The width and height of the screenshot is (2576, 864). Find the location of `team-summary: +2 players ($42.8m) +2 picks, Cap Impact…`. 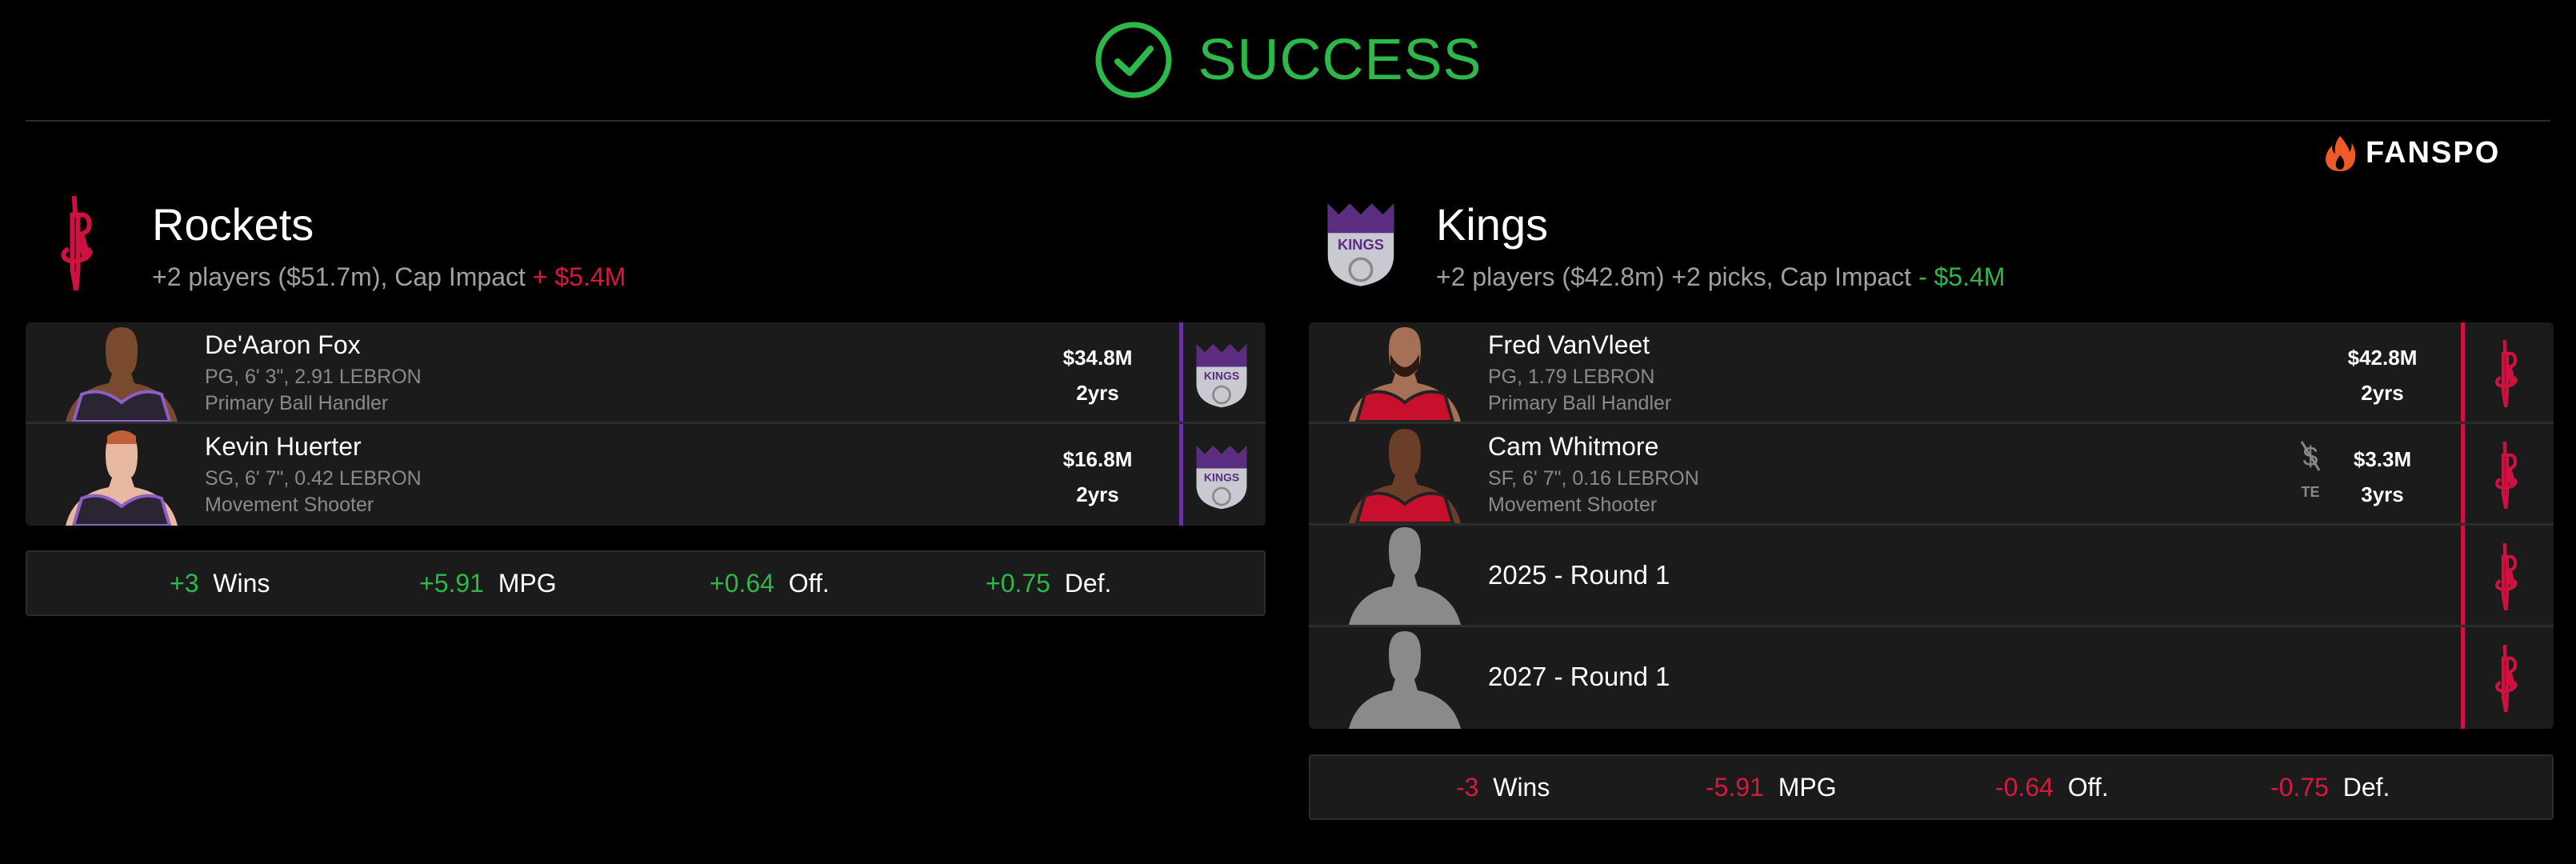

team-summary: +2 players ($42.8m) +2 picks, Cap Impact… is located at coordinates (1720, 277).